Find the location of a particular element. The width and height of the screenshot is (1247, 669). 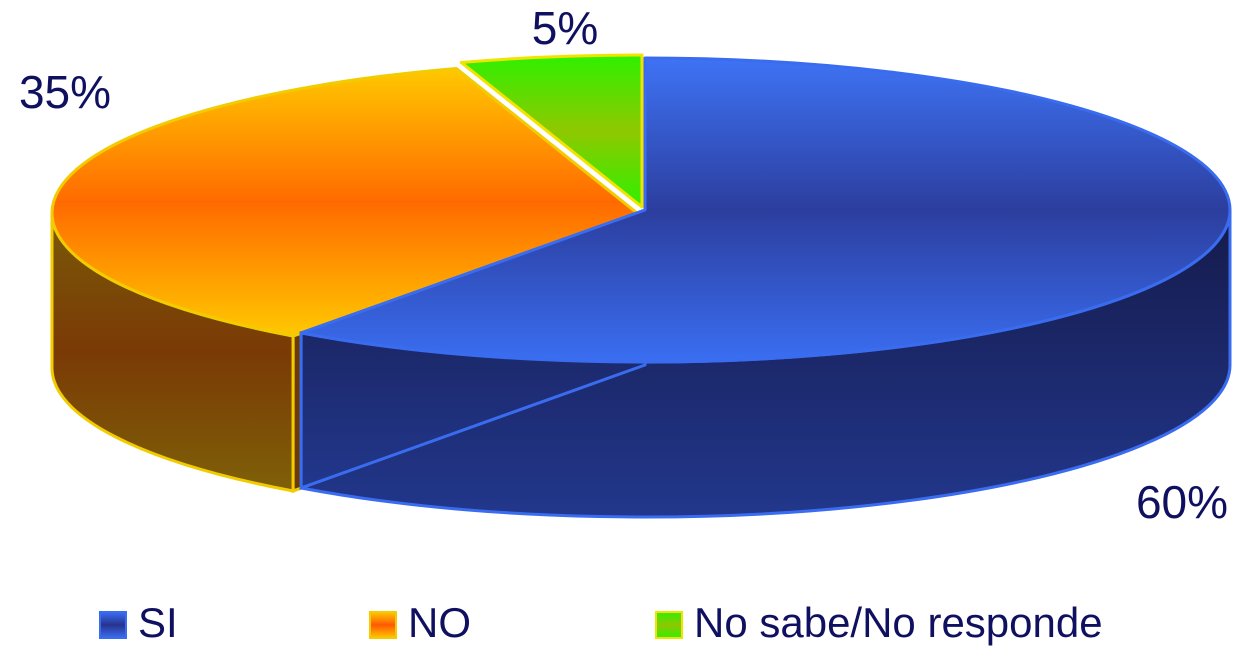

legend-label: No sabe/No responde is located at coordinates (898, 622).